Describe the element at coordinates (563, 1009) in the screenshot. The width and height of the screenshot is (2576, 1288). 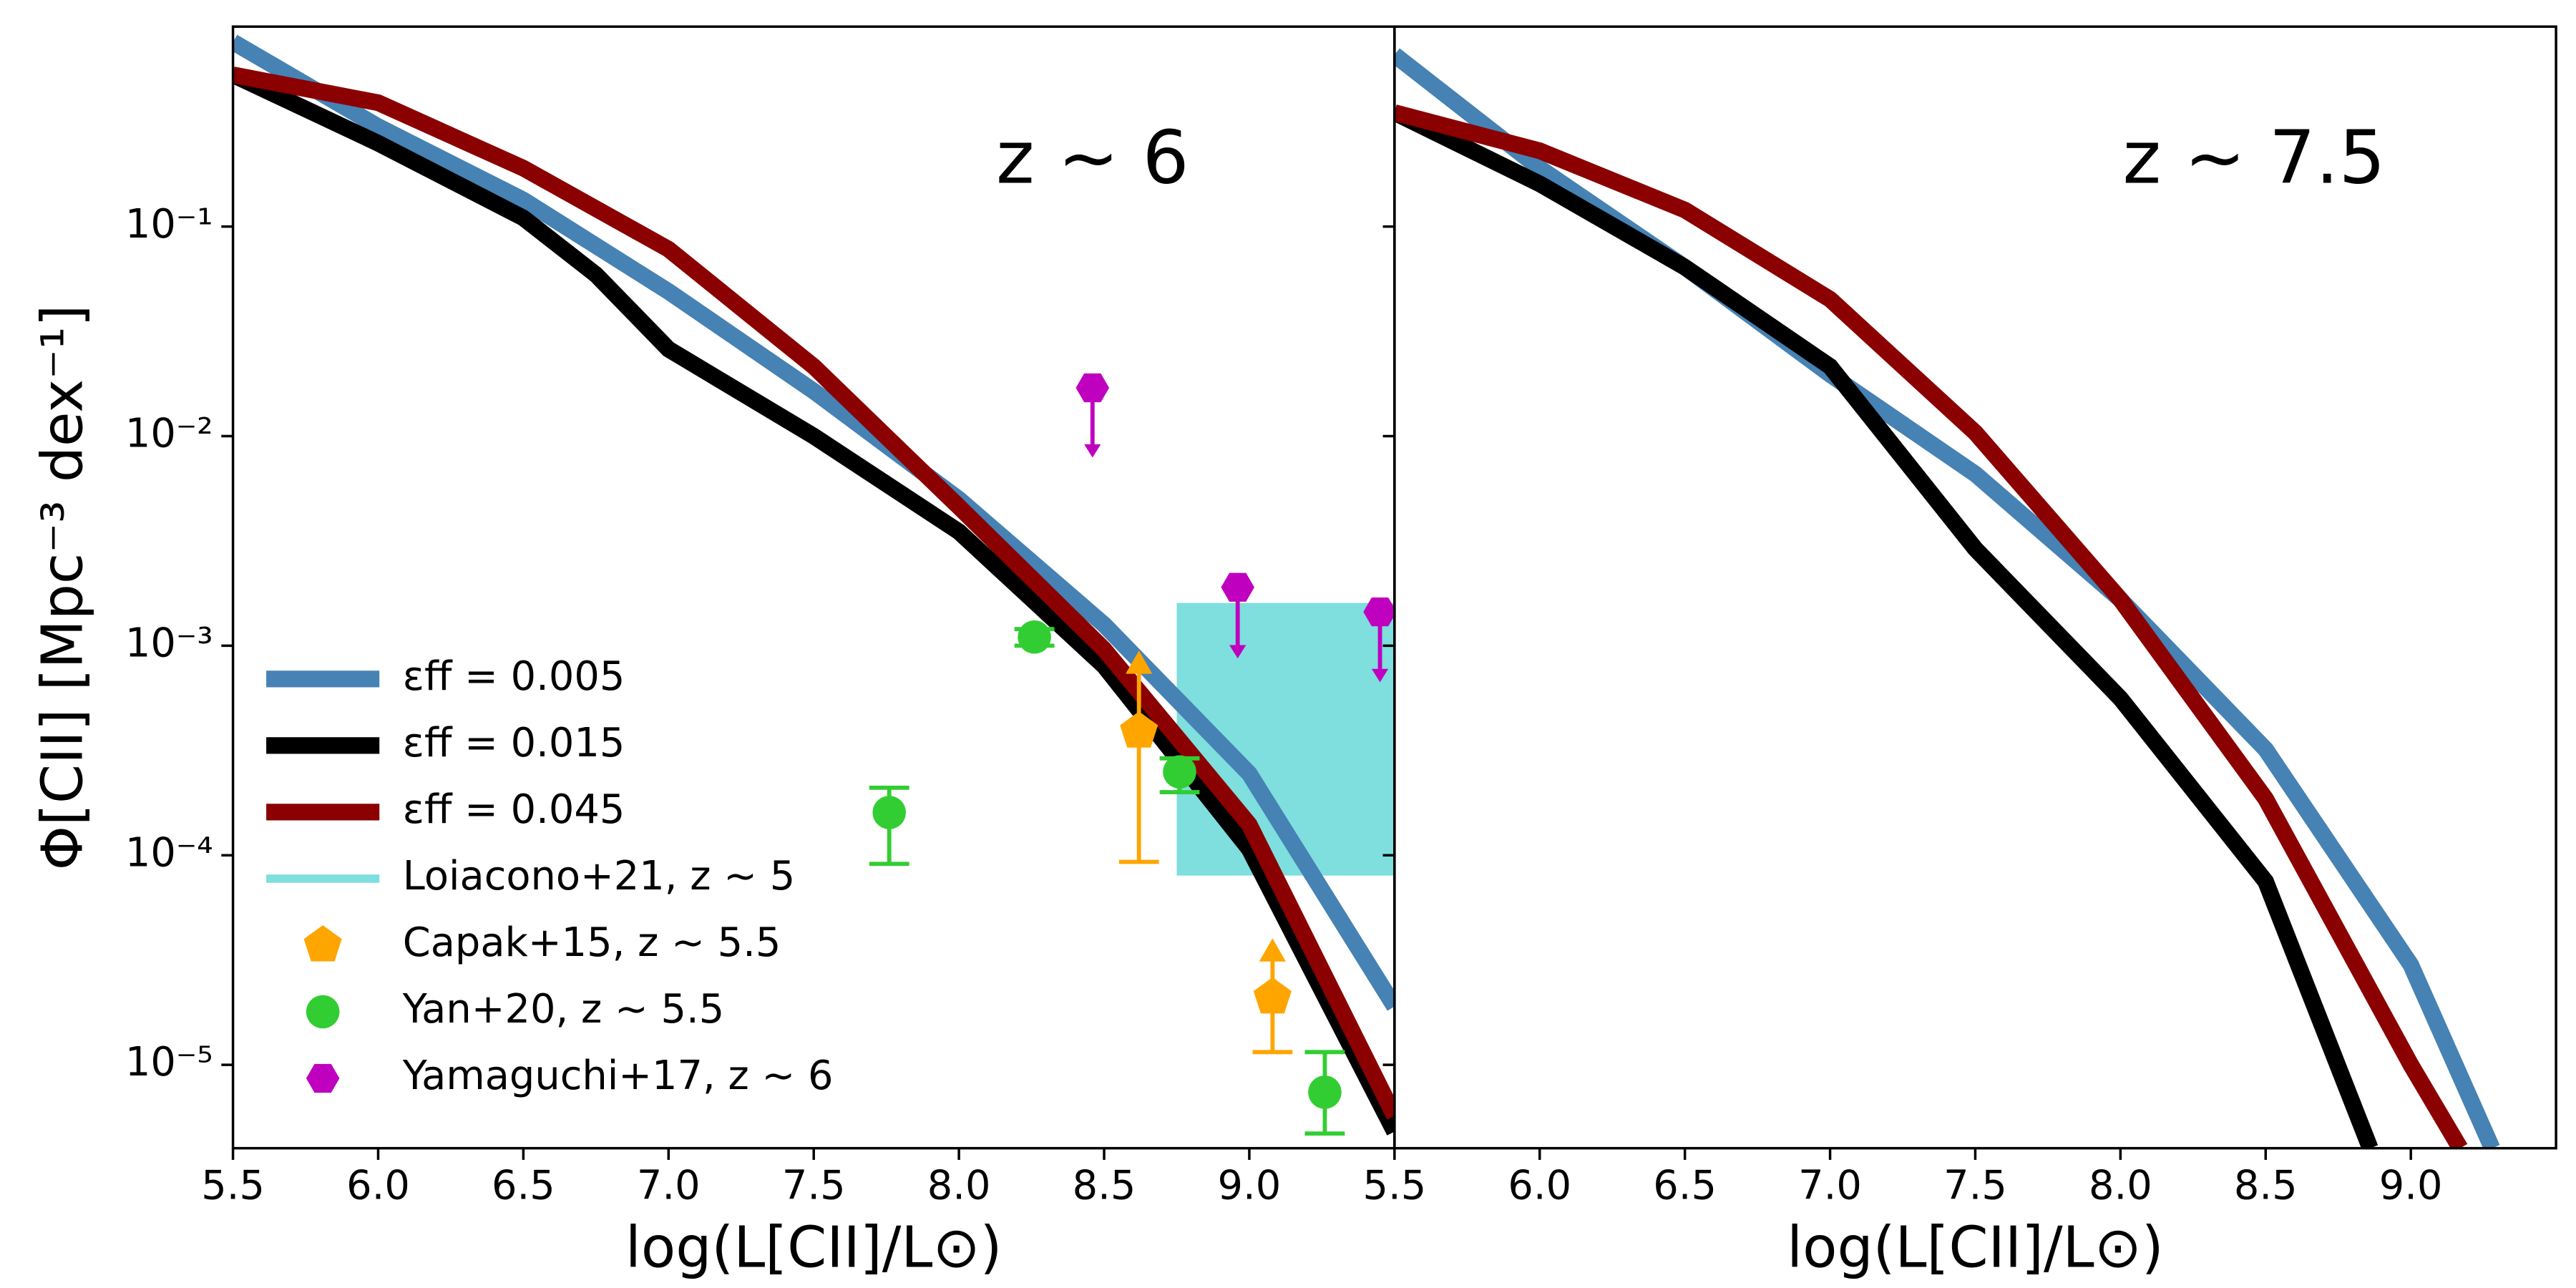
I see `legend-label: Yan+20, z ∼ 5.5` at that location.